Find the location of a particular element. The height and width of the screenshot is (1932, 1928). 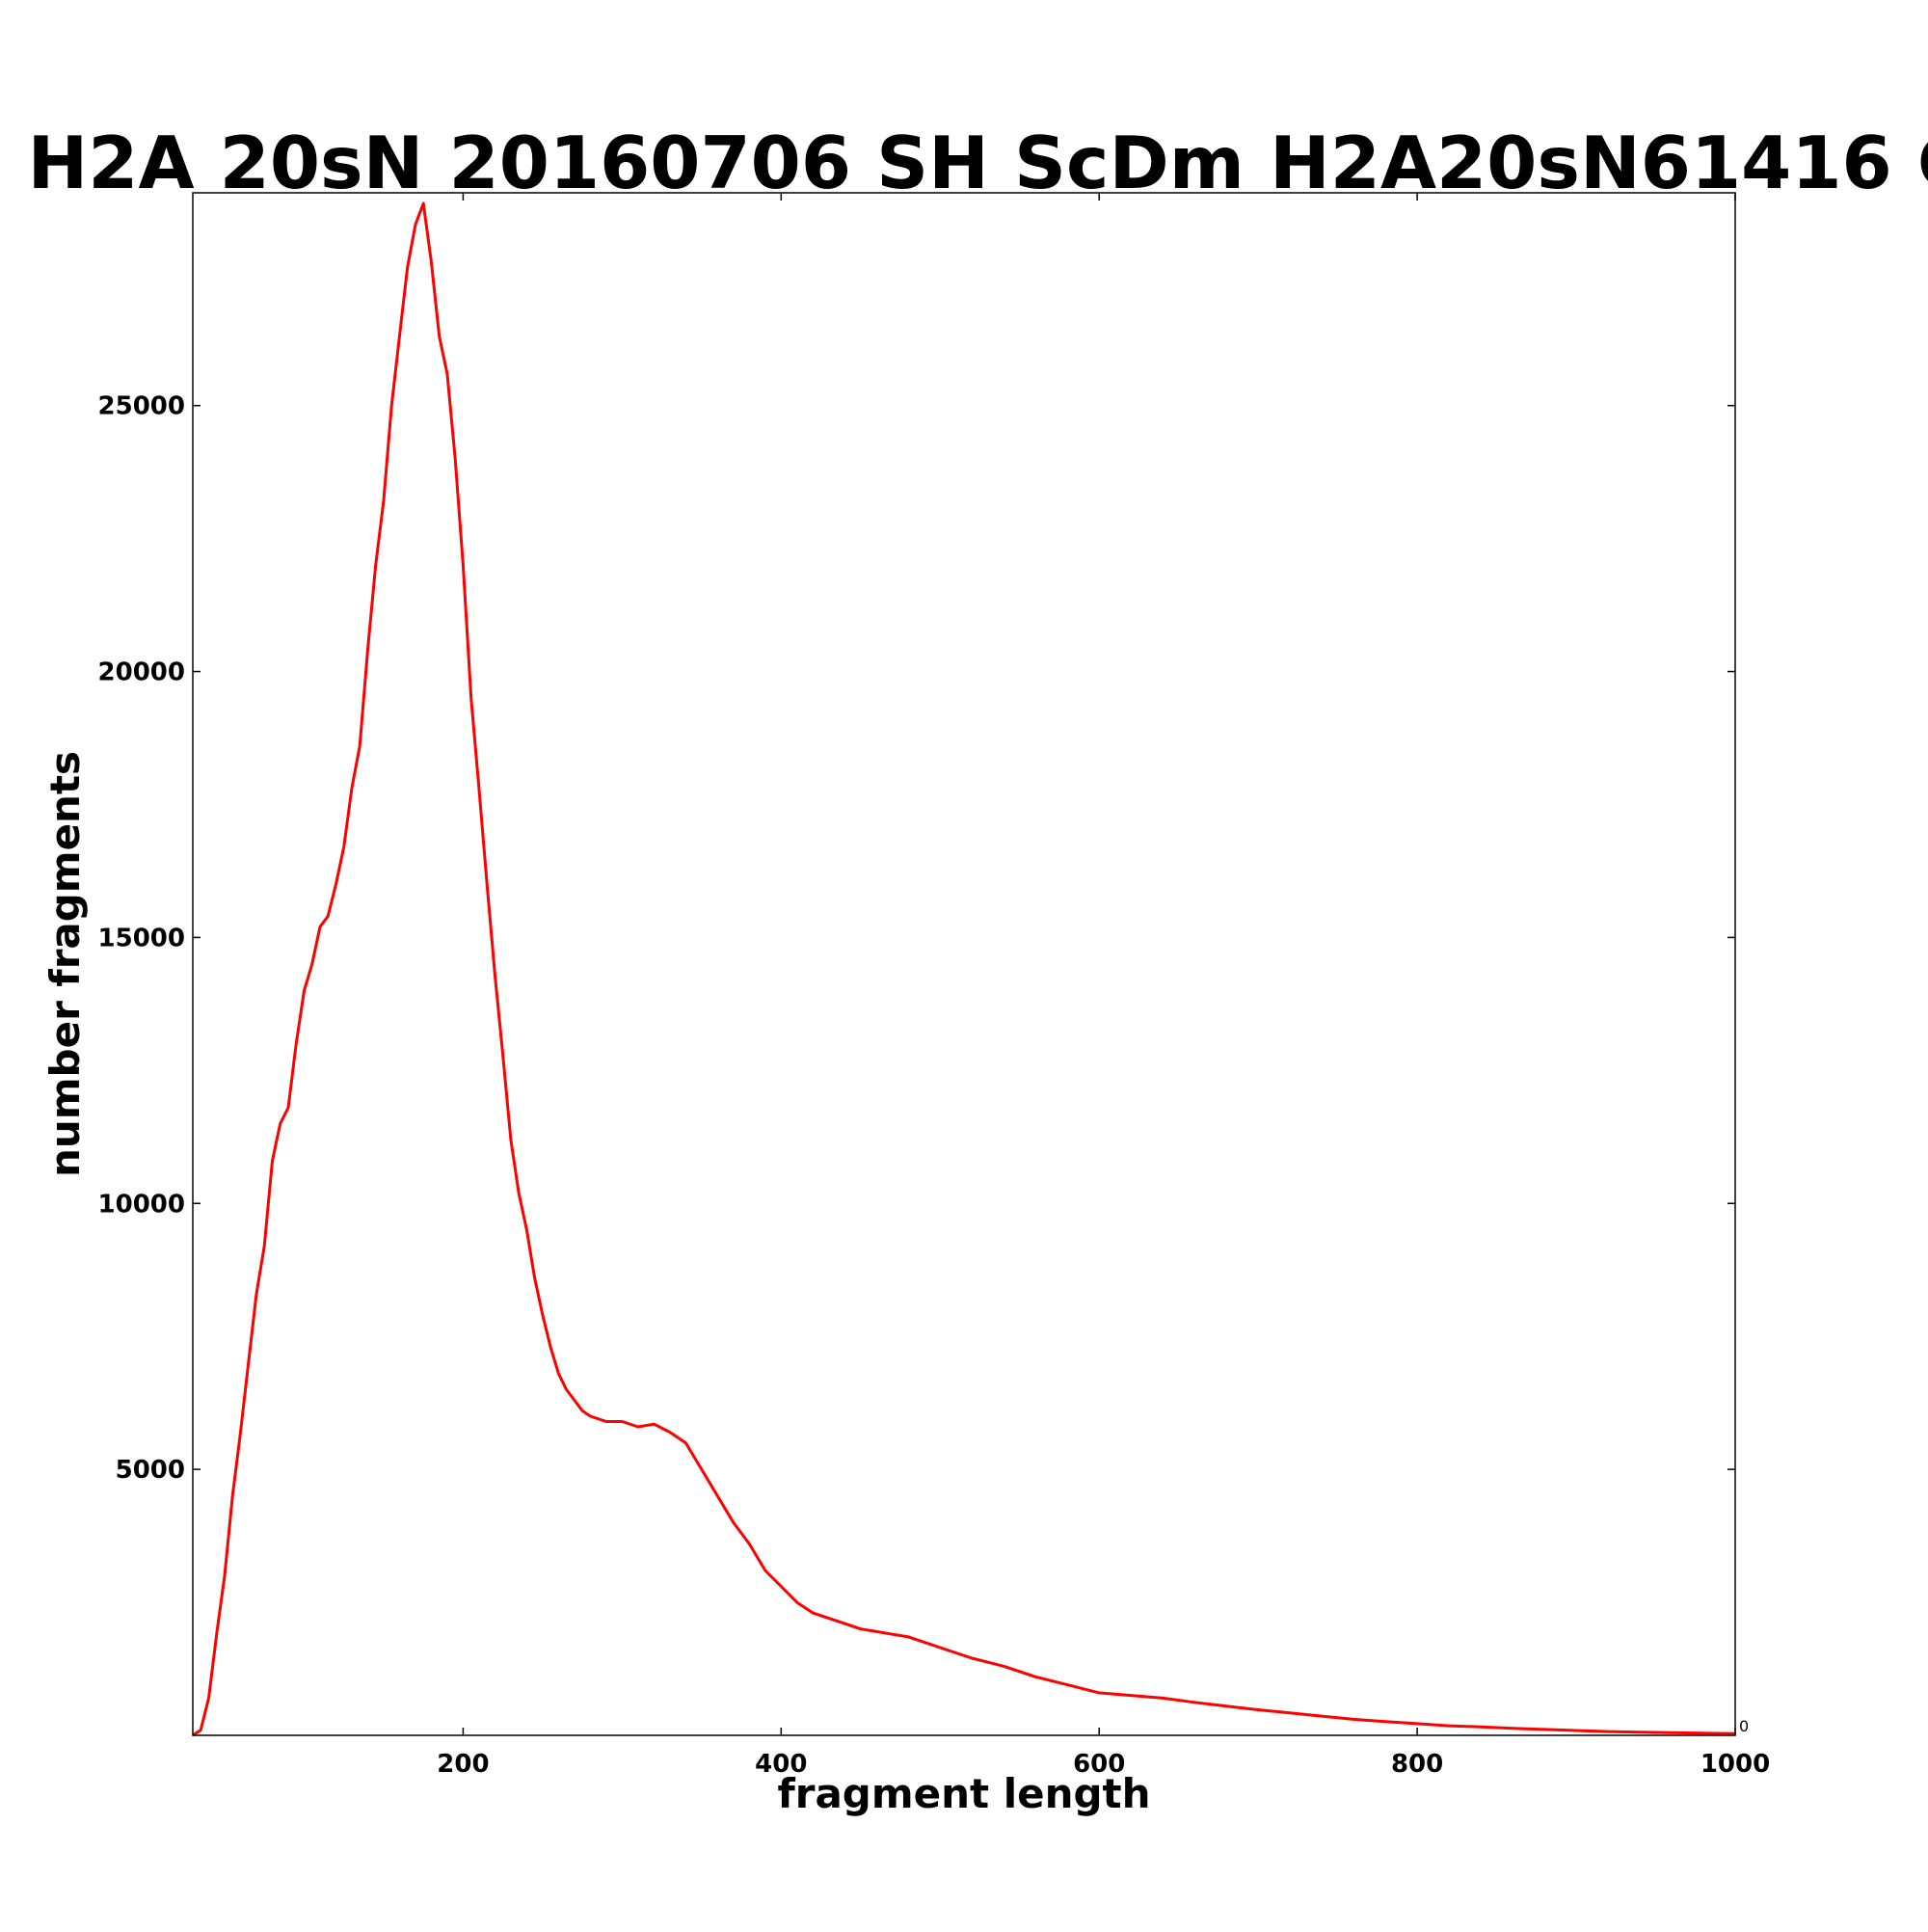

x-tick-label: 200 is located at coordinates (463, 1765).